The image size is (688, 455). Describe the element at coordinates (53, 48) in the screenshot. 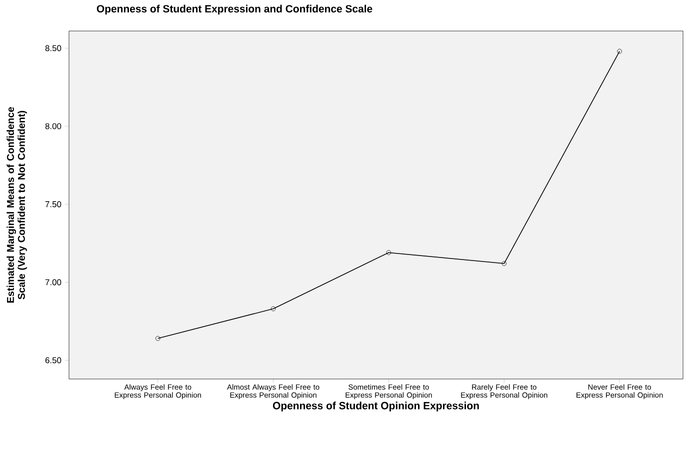

I see `y-tick-label: 8.50` at that location.